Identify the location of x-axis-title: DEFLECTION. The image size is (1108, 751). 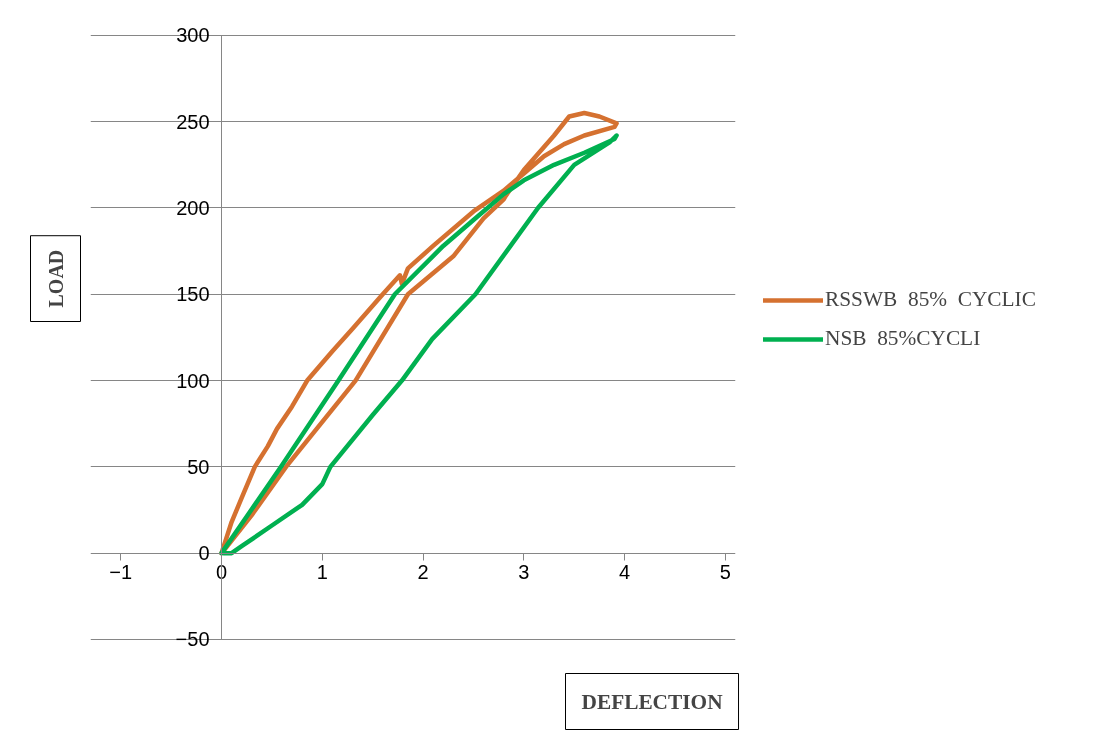
(652, 701).